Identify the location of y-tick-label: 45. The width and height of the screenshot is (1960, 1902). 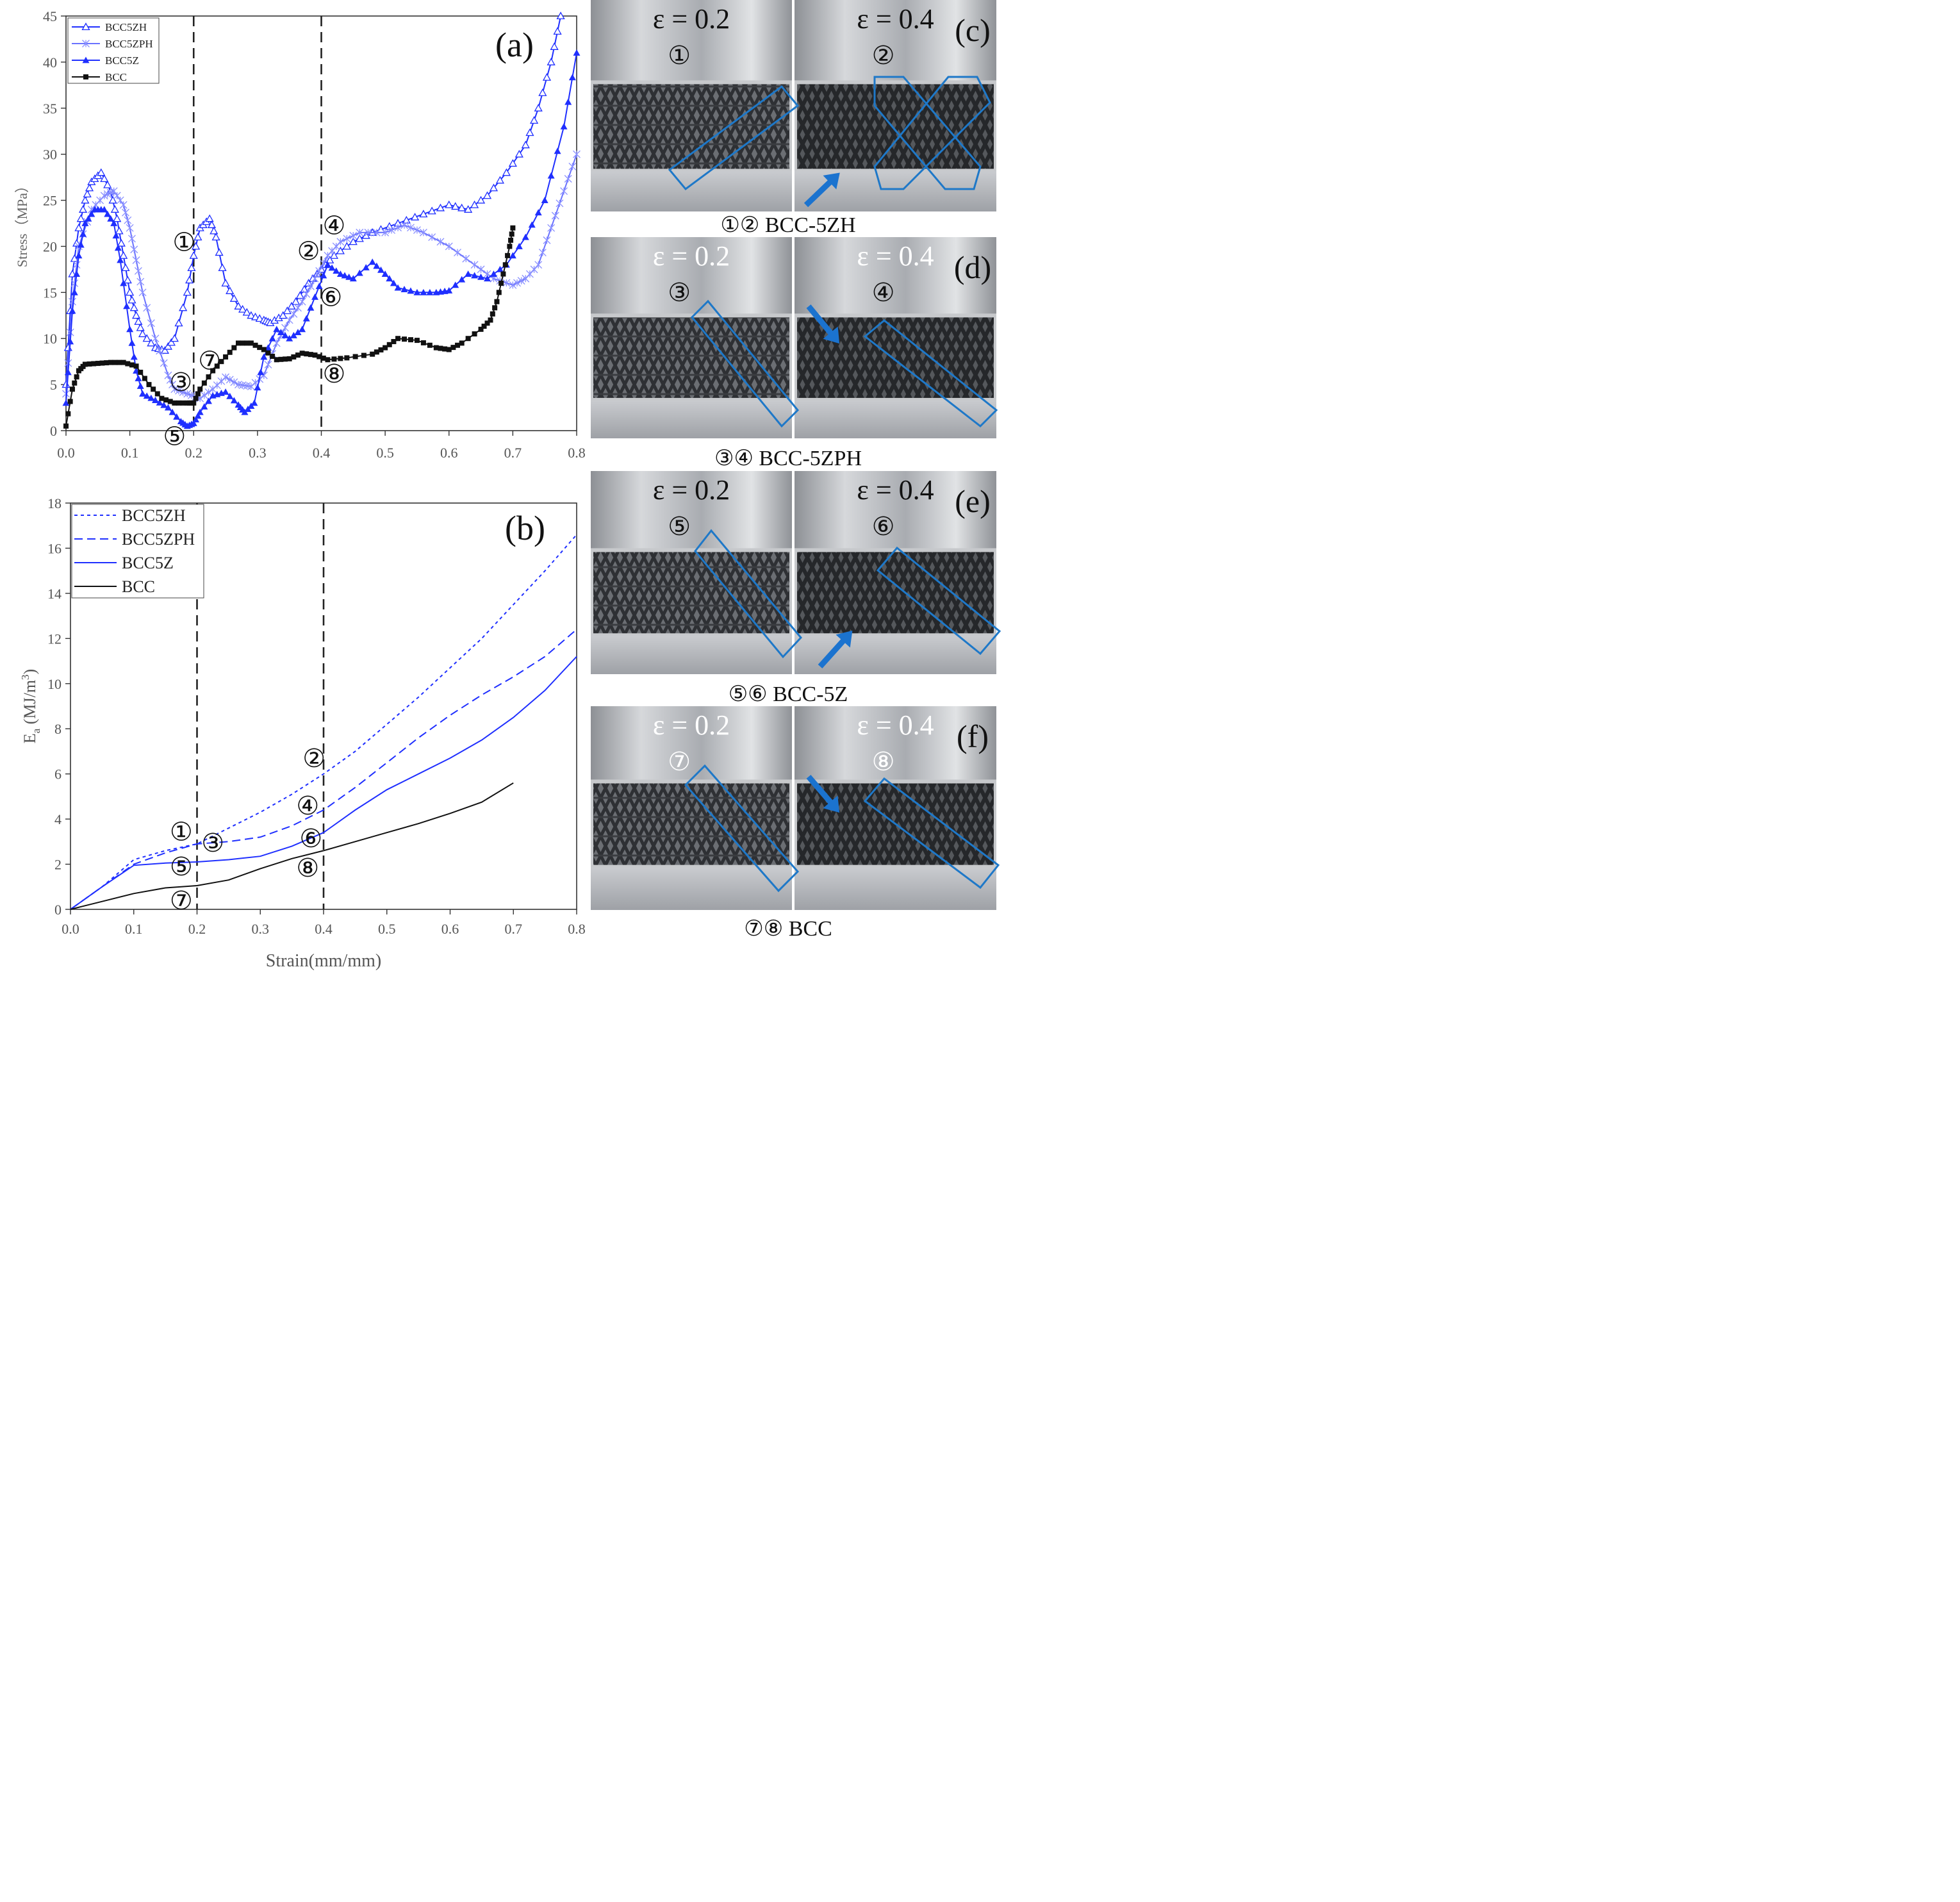
(50, 16).